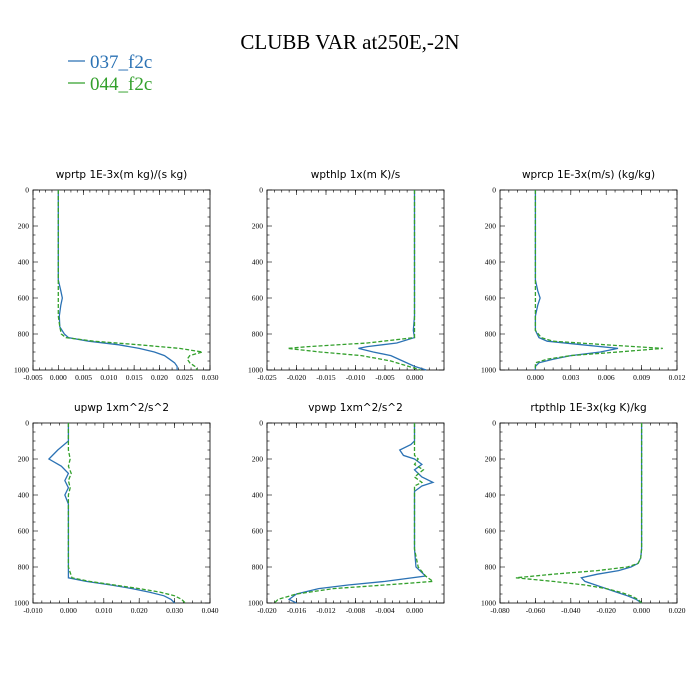 The image size is (700, 700). I want to click on panel-title: vpwp 1xm^2/s^2, so click(355, 408).